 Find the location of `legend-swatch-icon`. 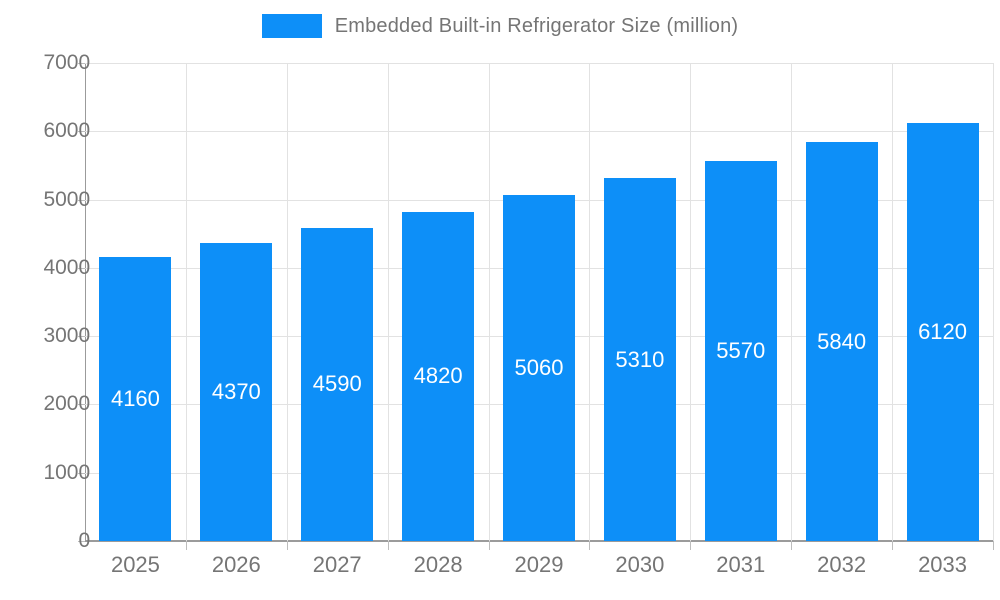

legend-swatch-icon is located at coordinates (291, 26).